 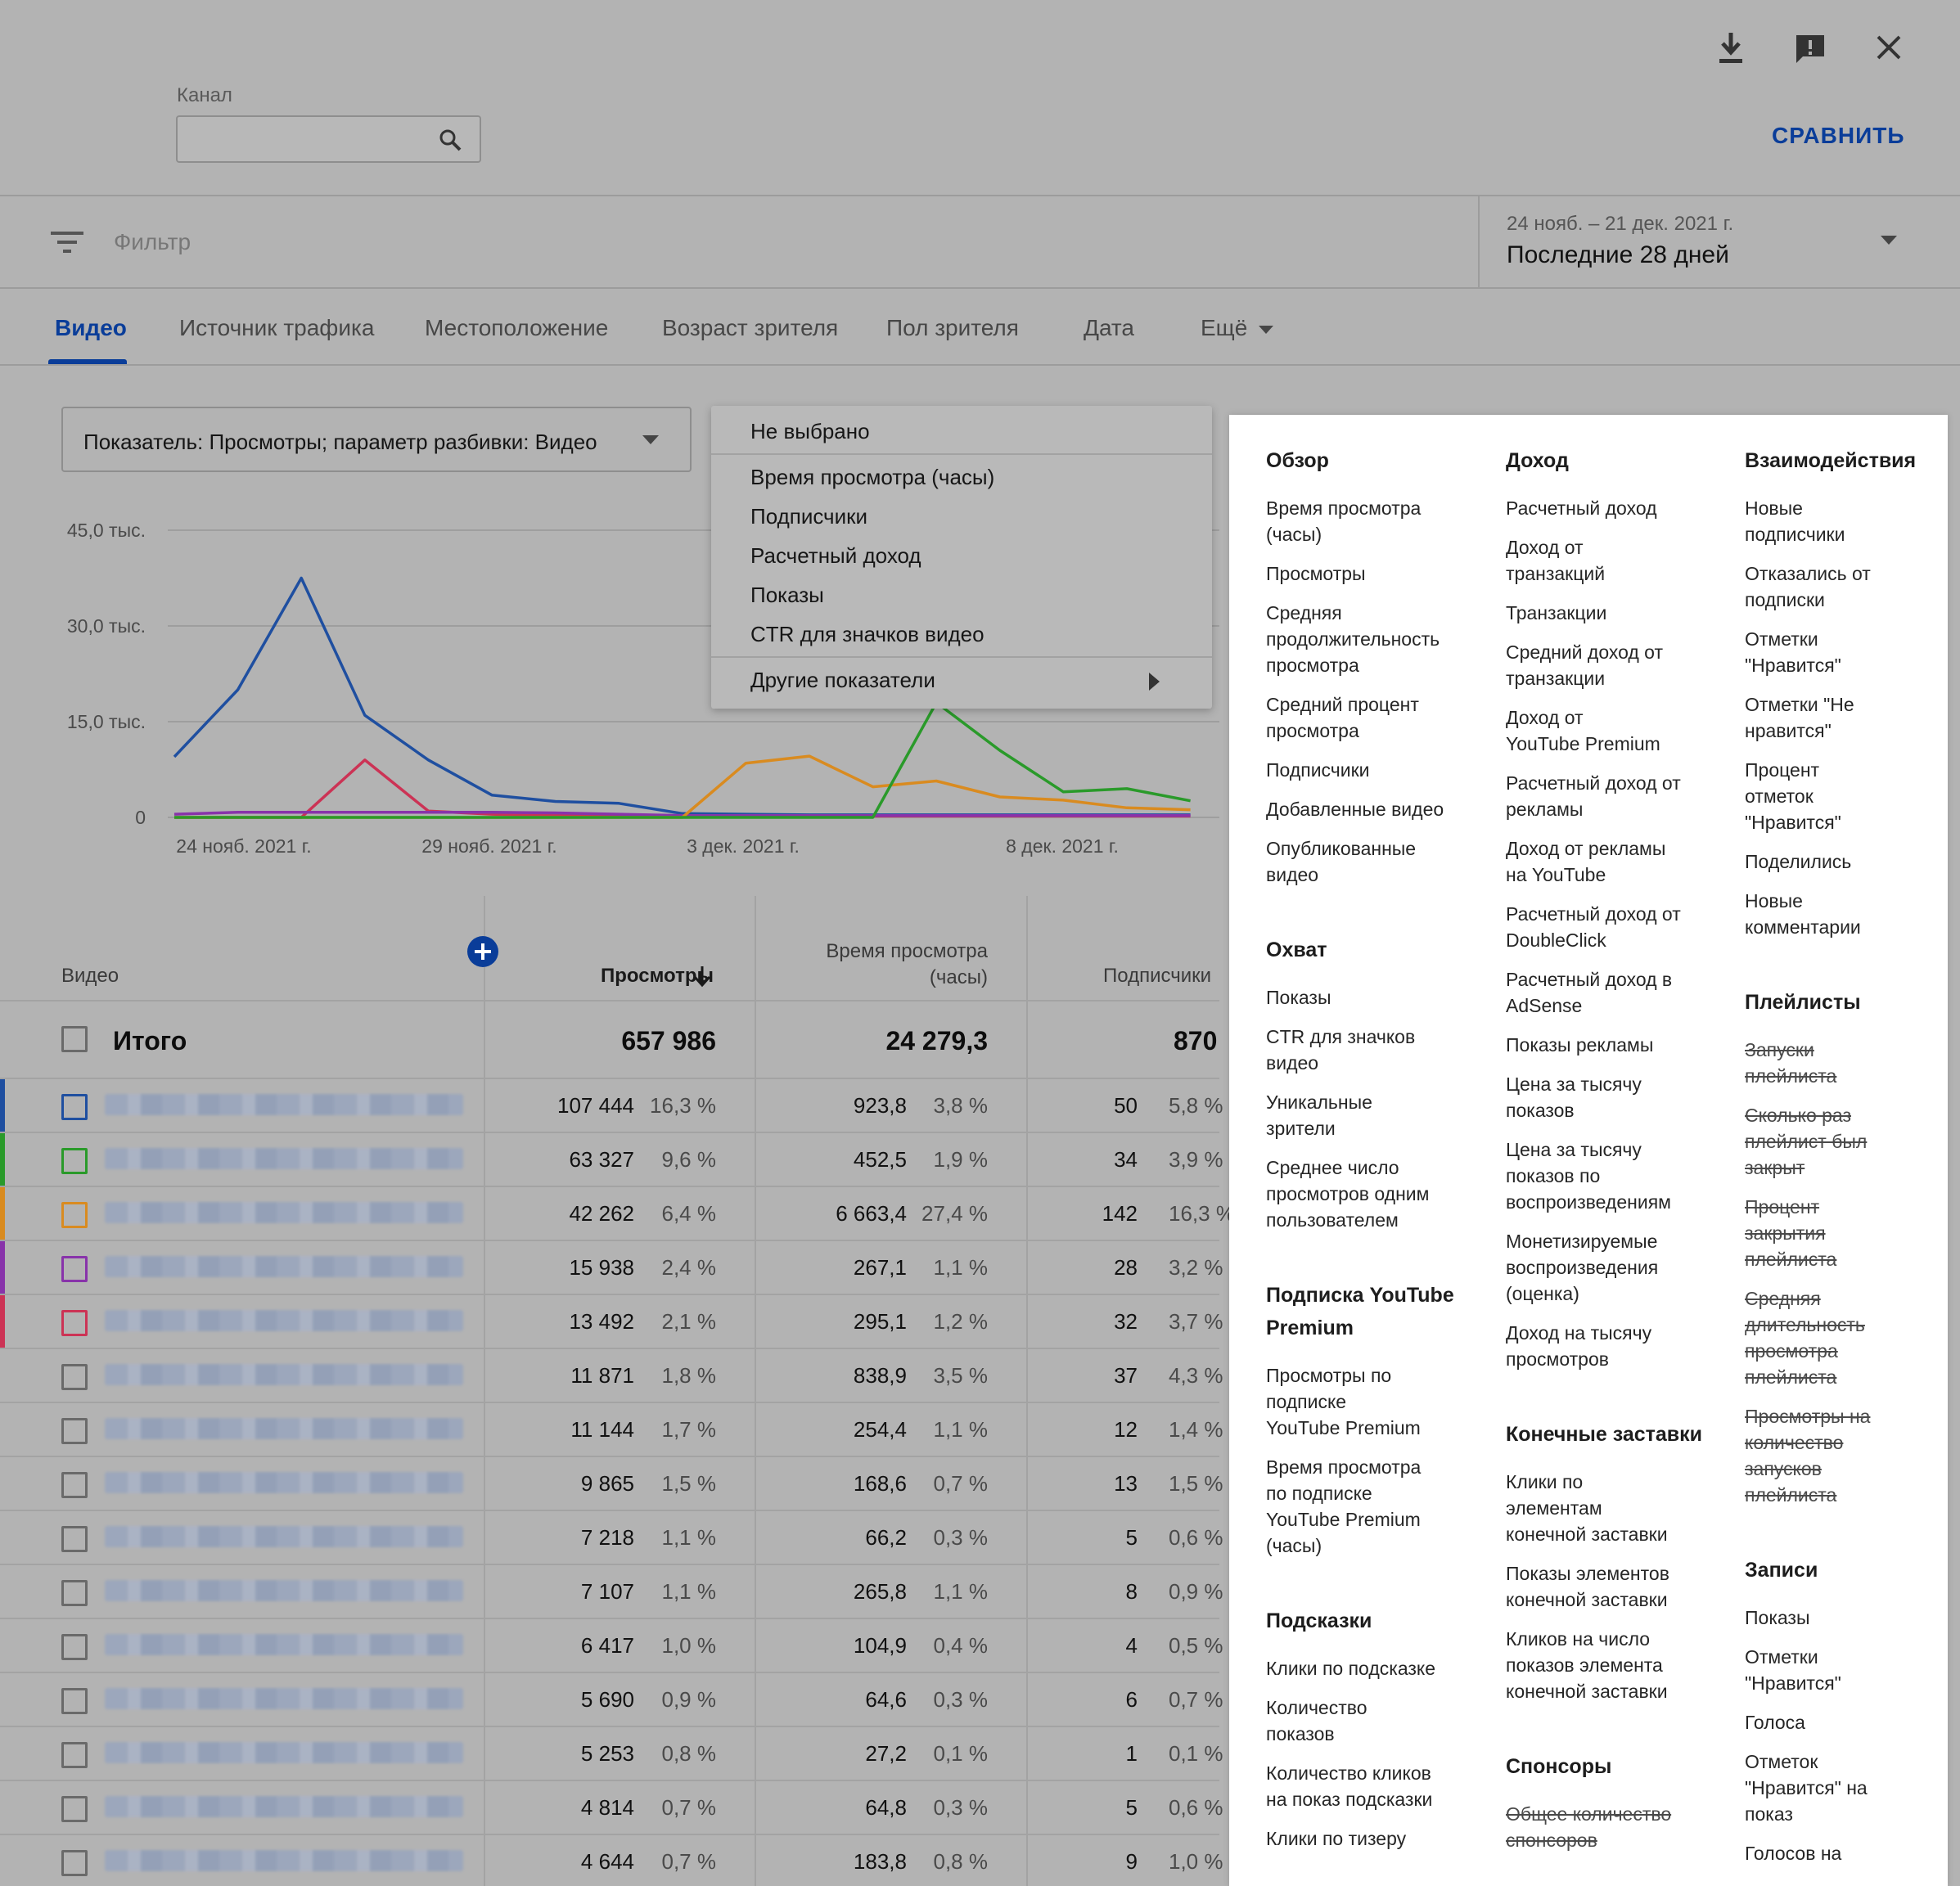 I want to click on metric-option: Клики по элементам конечной заставки, so click(x=1587, y=1508).